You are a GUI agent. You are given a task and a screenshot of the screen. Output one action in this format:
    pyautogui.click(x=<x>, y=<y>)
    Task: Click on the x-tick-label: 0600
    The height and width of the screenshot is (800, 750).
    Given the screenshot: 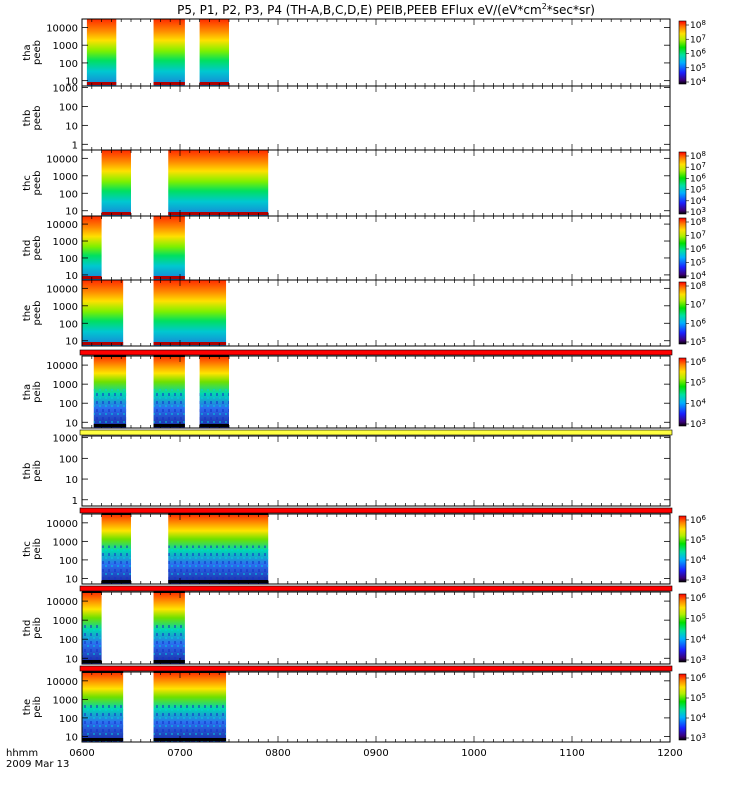 What is the action you would take?
    pyautogui.click(x=81, y=753)
    